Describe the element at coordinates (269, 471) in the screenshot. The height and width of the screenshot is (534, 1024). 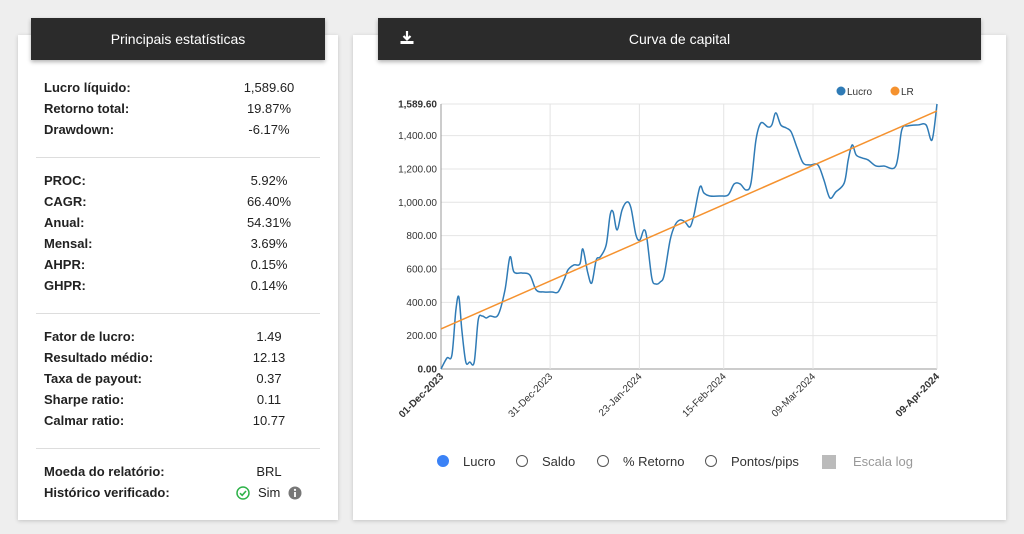
I see `stat-value: BRL` at that location.